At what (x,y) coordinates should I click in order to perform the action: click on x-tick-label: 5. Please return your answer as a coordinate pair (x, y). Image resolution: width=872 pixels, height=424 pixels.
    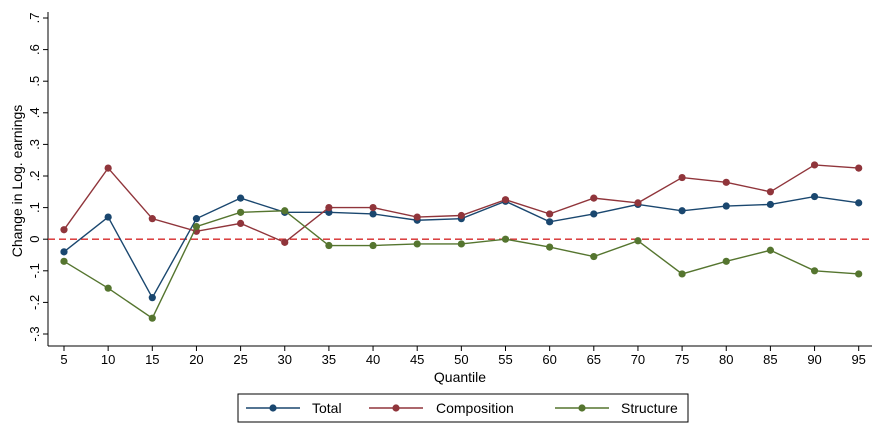
    Looking at the image, I should click on (63, 359).